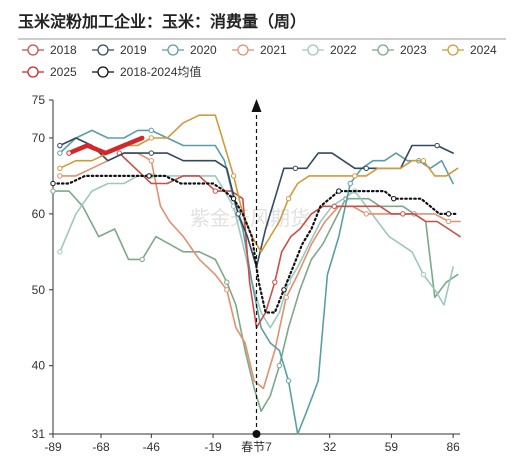 The width and height of the screenshot is (521, 460). I want to click on y-tick-label: 70, so click(39, 138).